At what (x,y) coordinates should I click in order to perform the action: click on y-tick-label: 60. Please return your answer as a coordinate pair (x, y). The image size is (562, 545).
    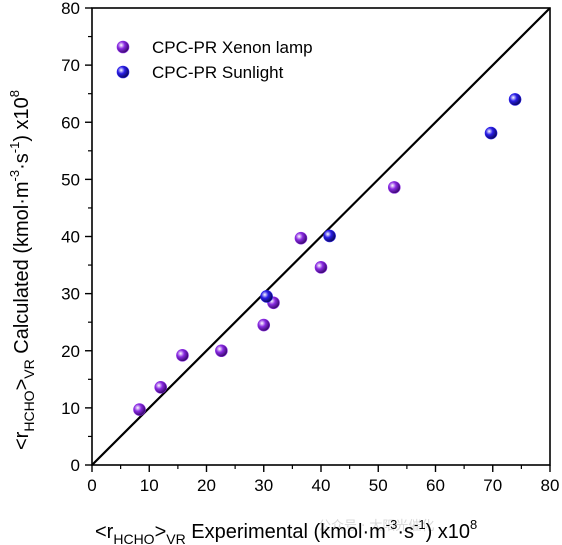
    Looking at the image, I should click on (70, 122).